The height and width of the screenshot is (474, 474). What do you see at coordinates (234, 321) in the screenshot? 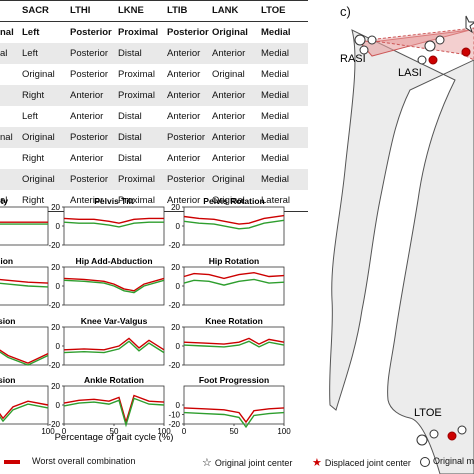
I see `chart-title: Knee Rotation` at bounding box center [234, 321].